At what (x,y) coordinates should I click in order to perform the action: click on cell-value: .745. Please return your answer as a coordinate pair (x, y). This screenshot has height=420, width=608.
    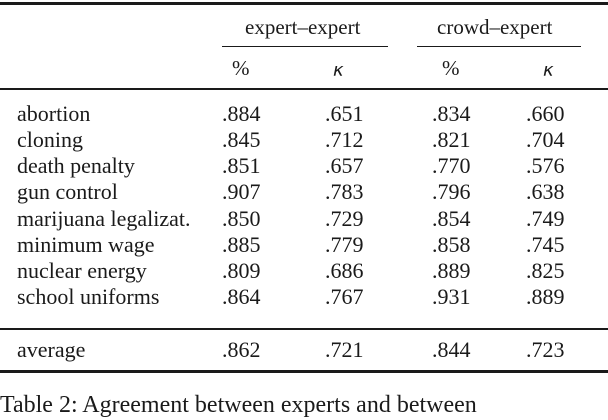
    Looking at the image, I should click on (545, 244).